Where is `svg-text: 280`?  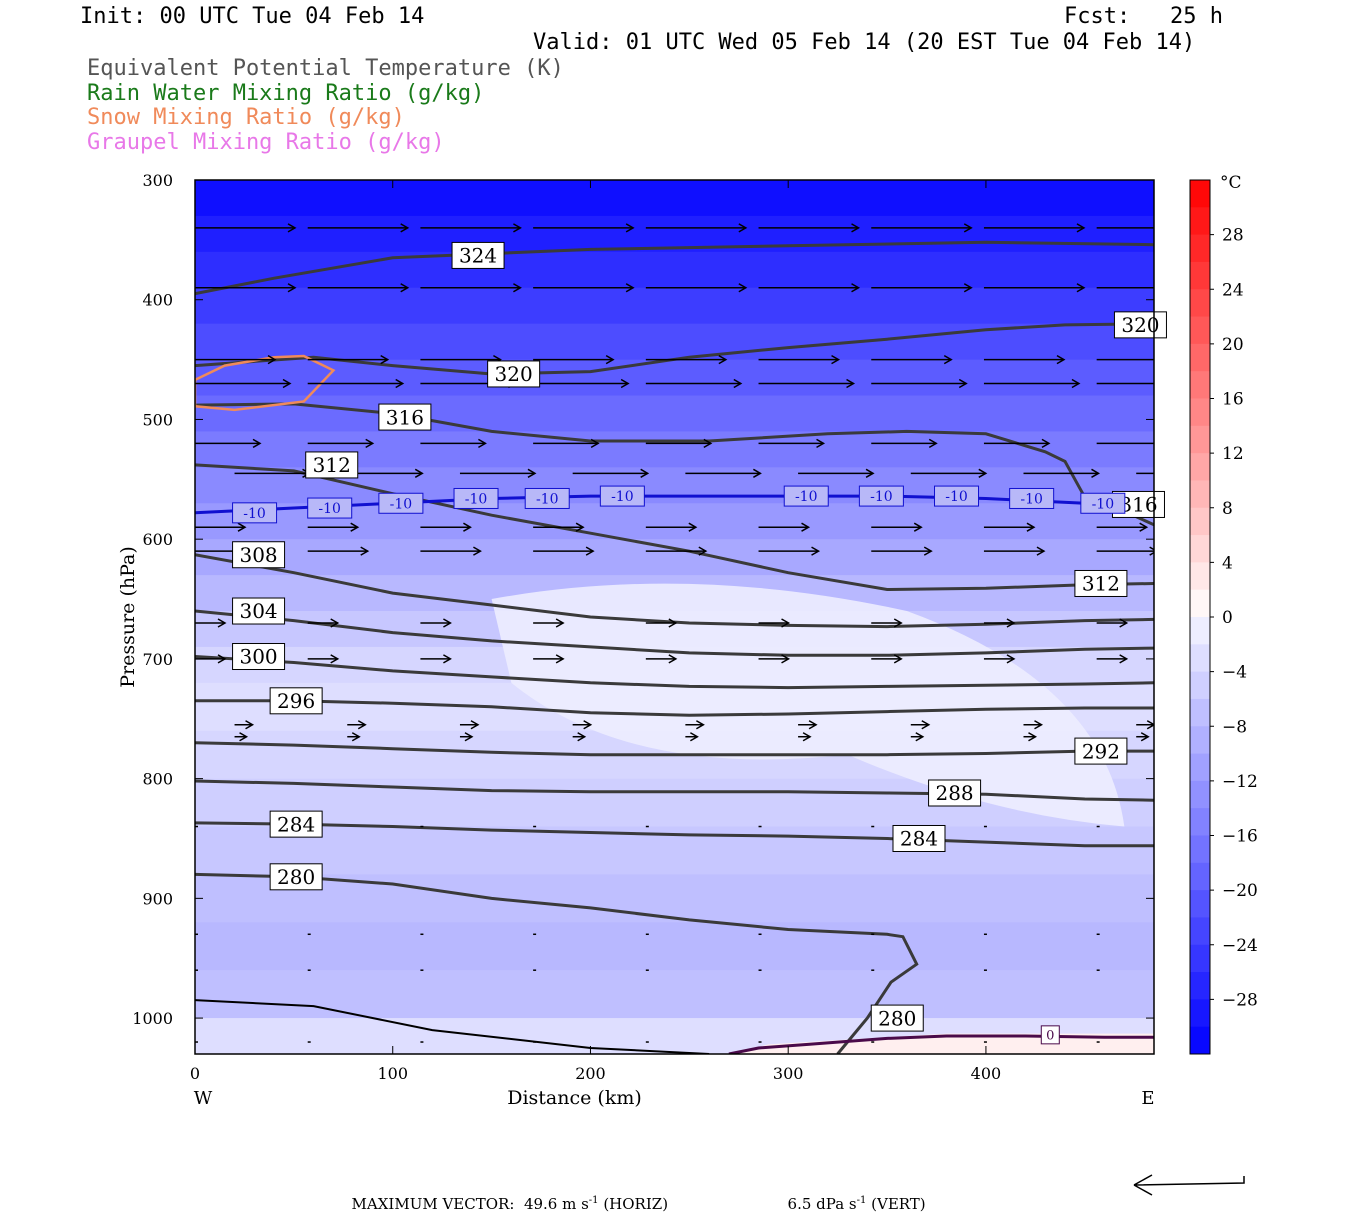 svg-text: 280 is located at coordinates (296, 877).